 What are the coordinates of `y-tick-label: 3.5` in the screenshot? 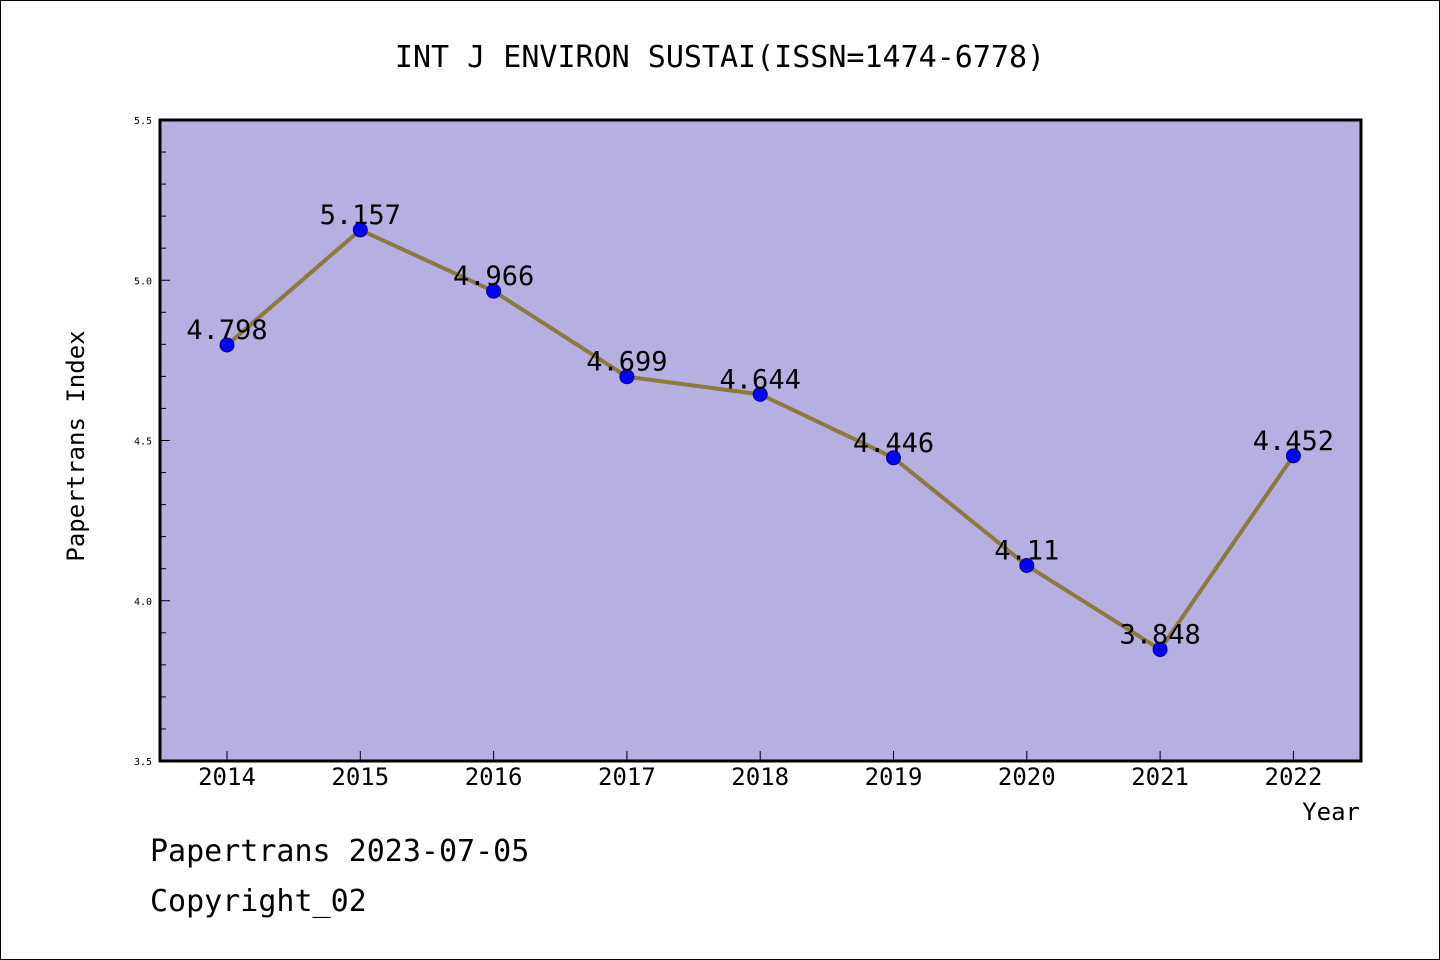 It's located at (143, 762).